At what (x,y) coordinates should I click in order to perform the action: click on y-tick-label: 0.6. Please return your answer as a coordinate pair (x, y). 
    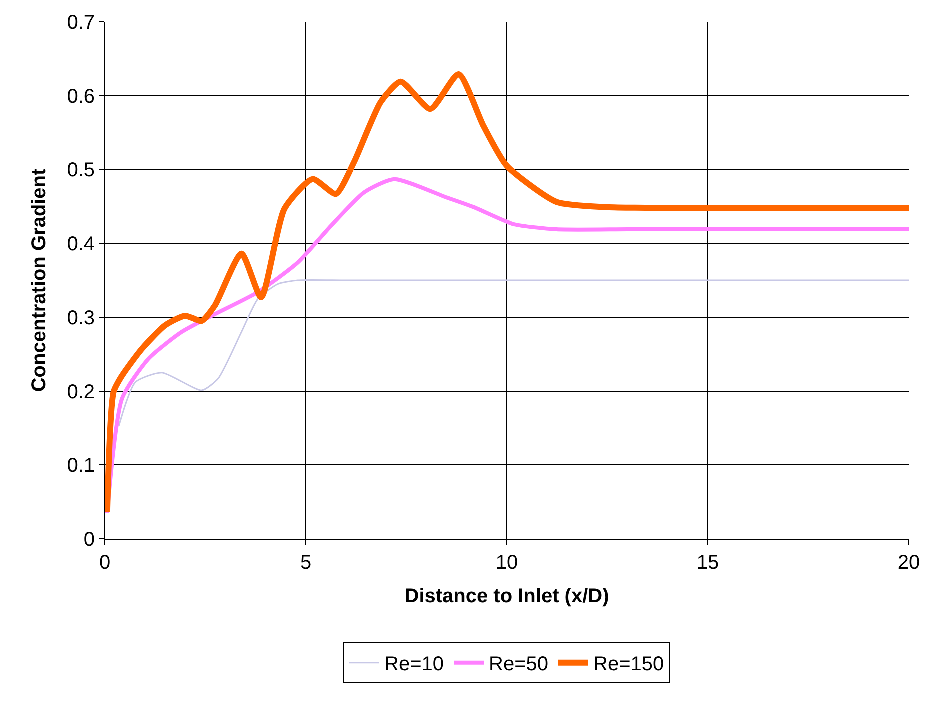
    Looking at the image, I should click on (81, 97).